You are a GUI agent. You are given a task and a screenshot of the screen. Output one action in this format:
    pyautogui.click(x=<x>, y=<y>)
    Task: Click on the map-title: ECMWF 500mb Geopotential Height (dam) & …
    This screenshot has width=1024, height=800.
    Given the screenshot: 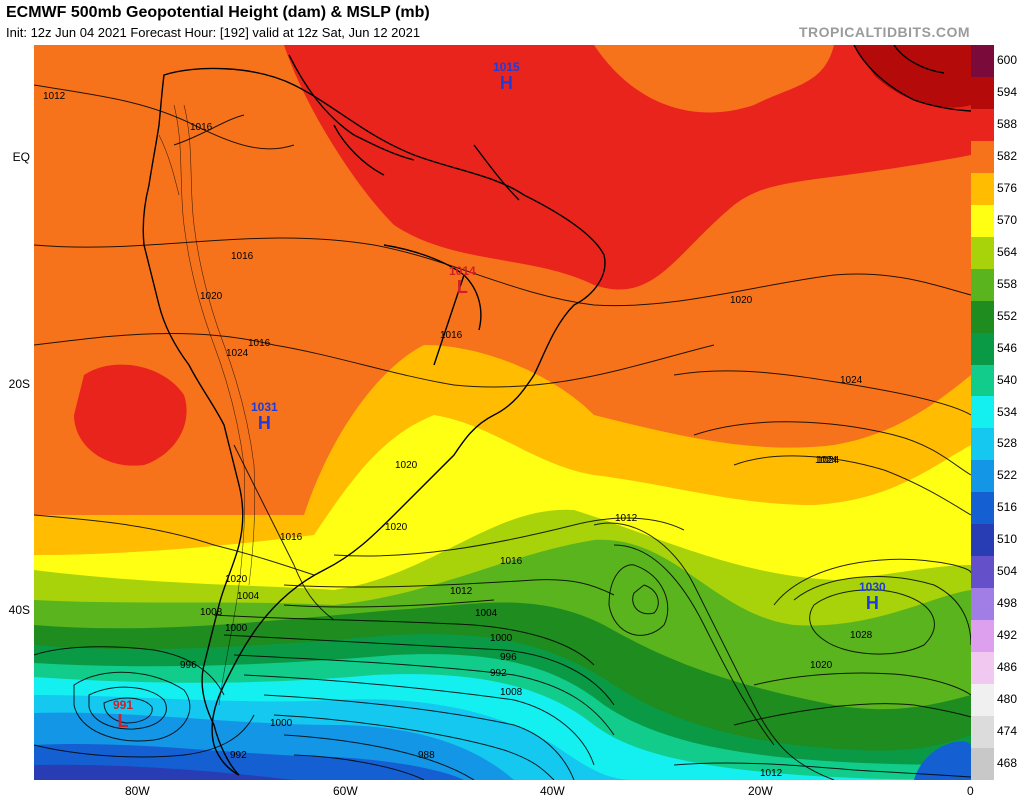 What is the action you would take?
    pyautogui.click(x=218, y=12)
    